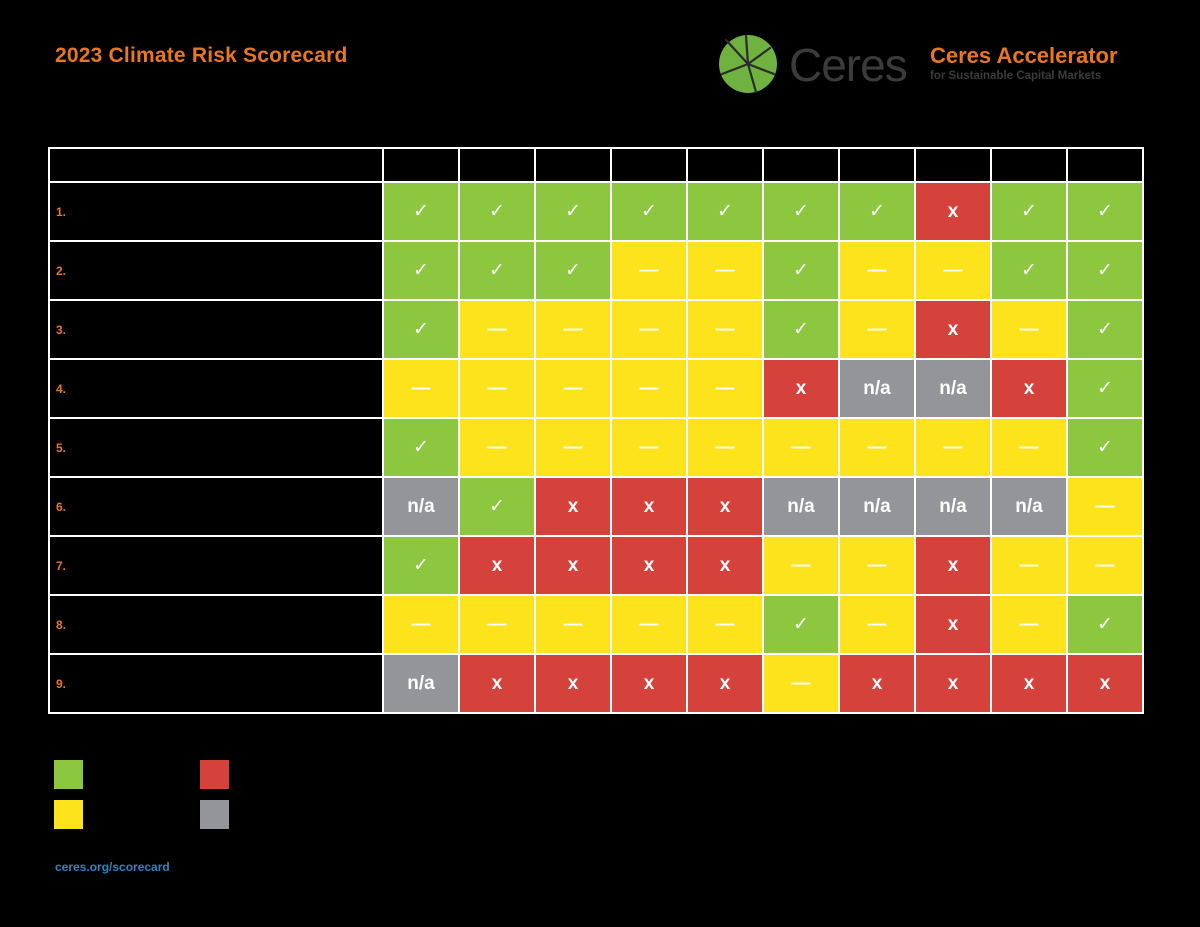 Image resolution: width=1200 pixels, height=927 pixels. What do you see at coordinates (61, 270) in the screenshot?
I see `row-number: 2.` at bounding box center [61, 270].